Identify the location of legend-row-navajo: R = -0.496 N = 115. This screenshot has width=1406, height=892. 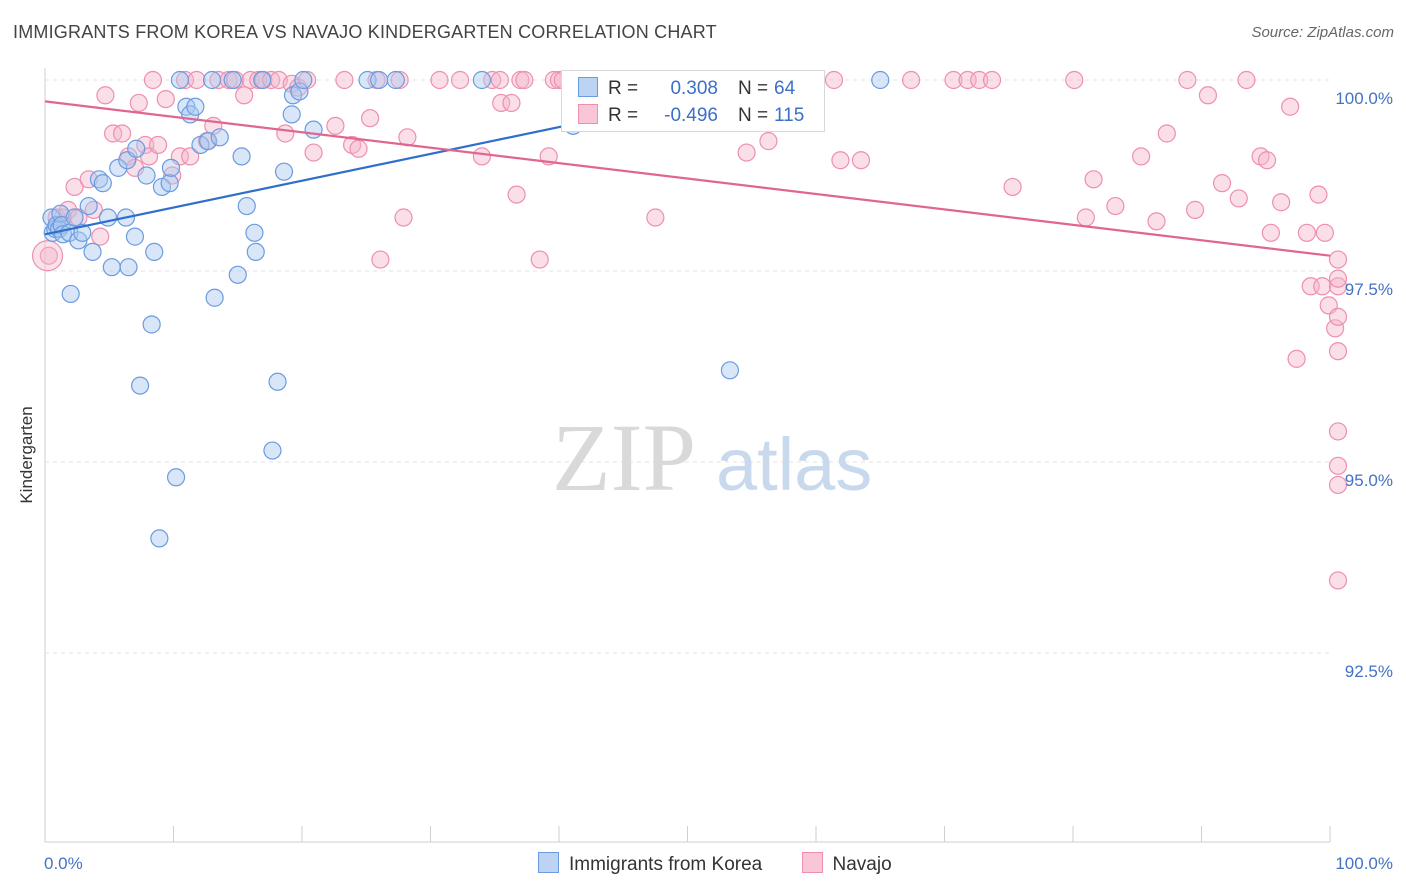
(691, 115).